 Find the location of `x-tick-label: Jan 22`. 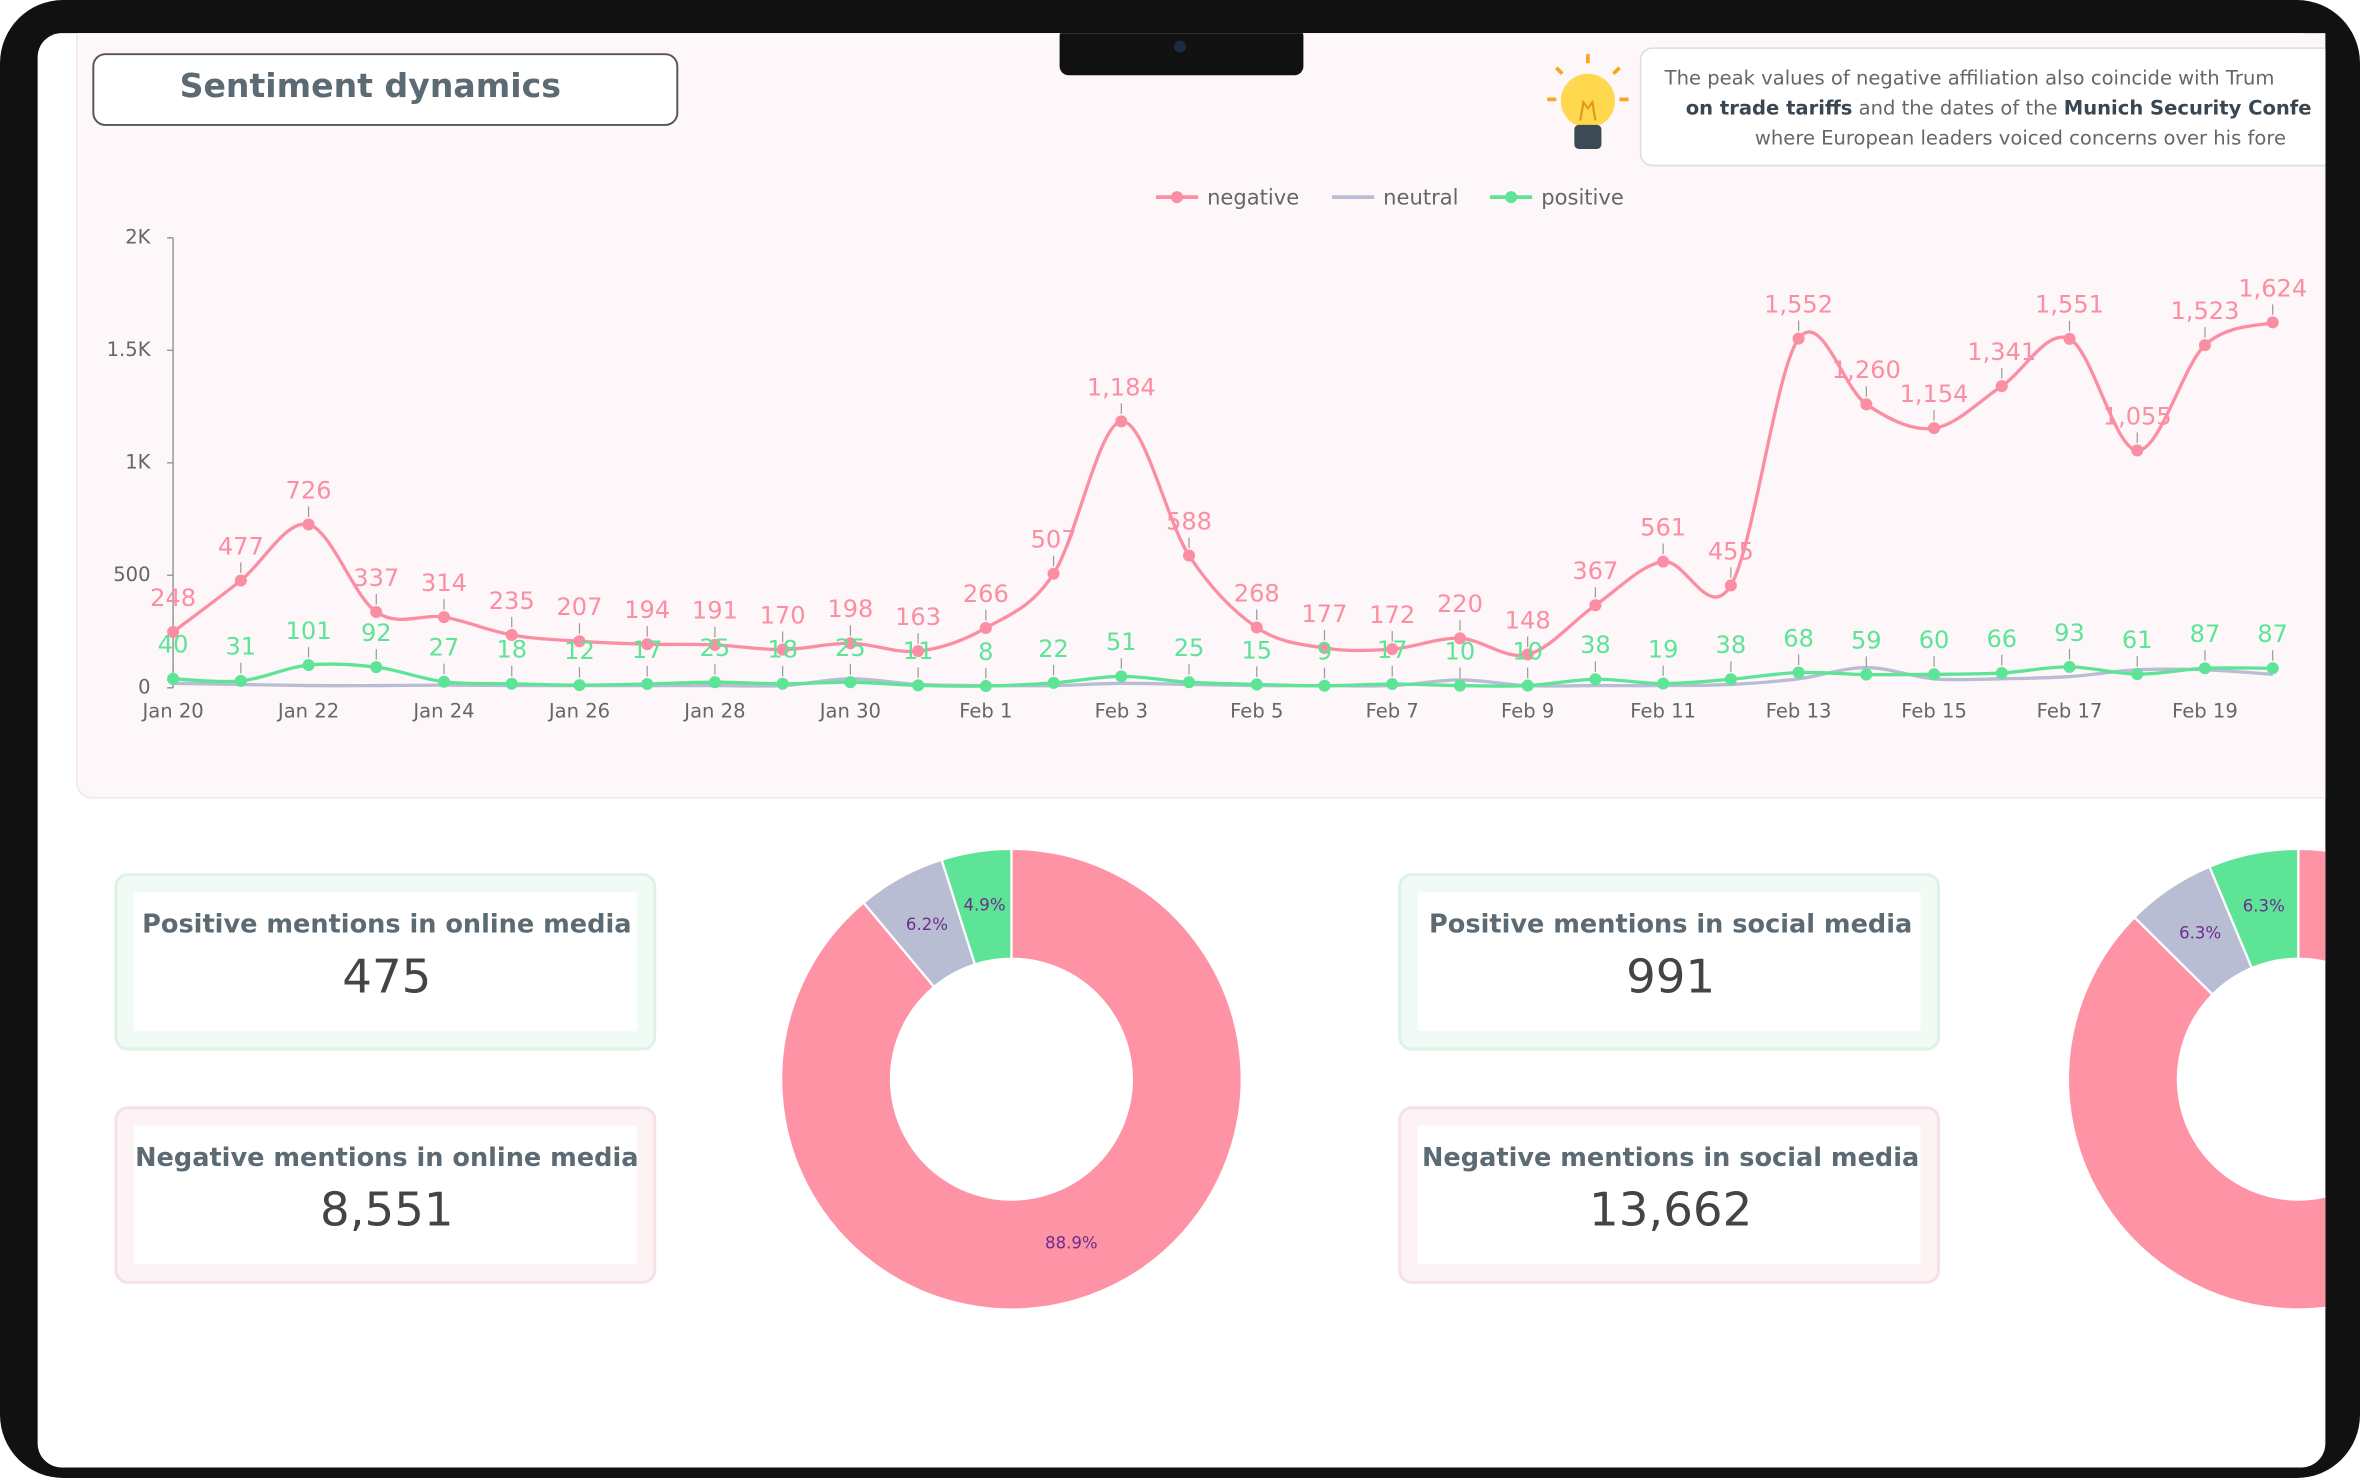

x-tick-label: Jan 22 is located at coordinates (307, 710).